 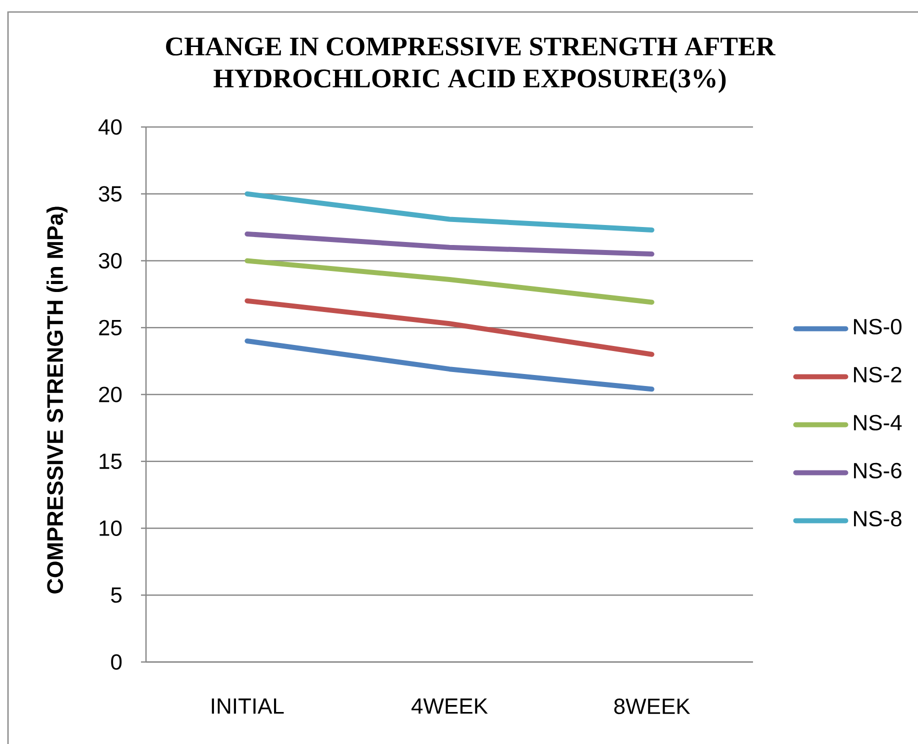 I want to click on legend-label: NS-8, so click(x=878, y=518).